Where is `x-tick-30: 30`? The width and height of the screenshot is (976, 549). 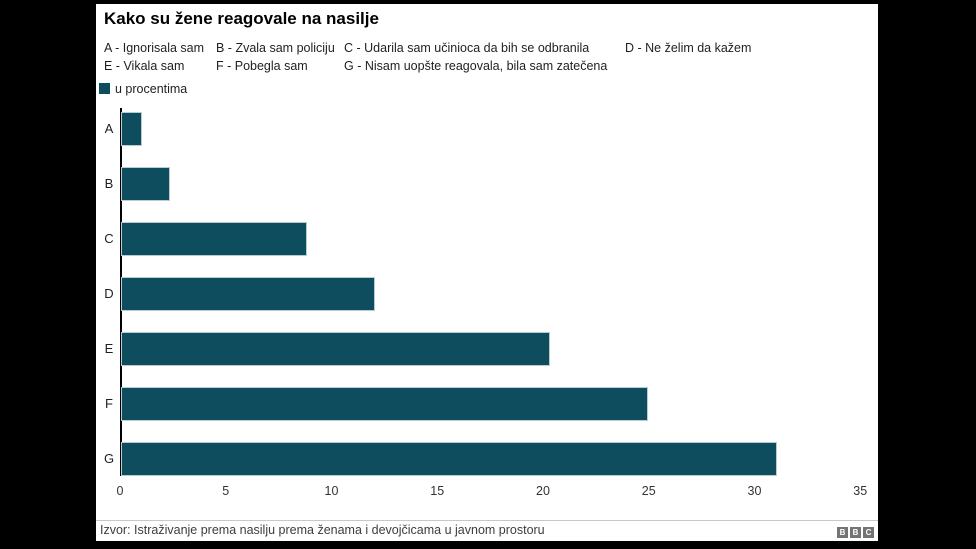
x-tick-30: 30 is located at coordinates (754, 491).